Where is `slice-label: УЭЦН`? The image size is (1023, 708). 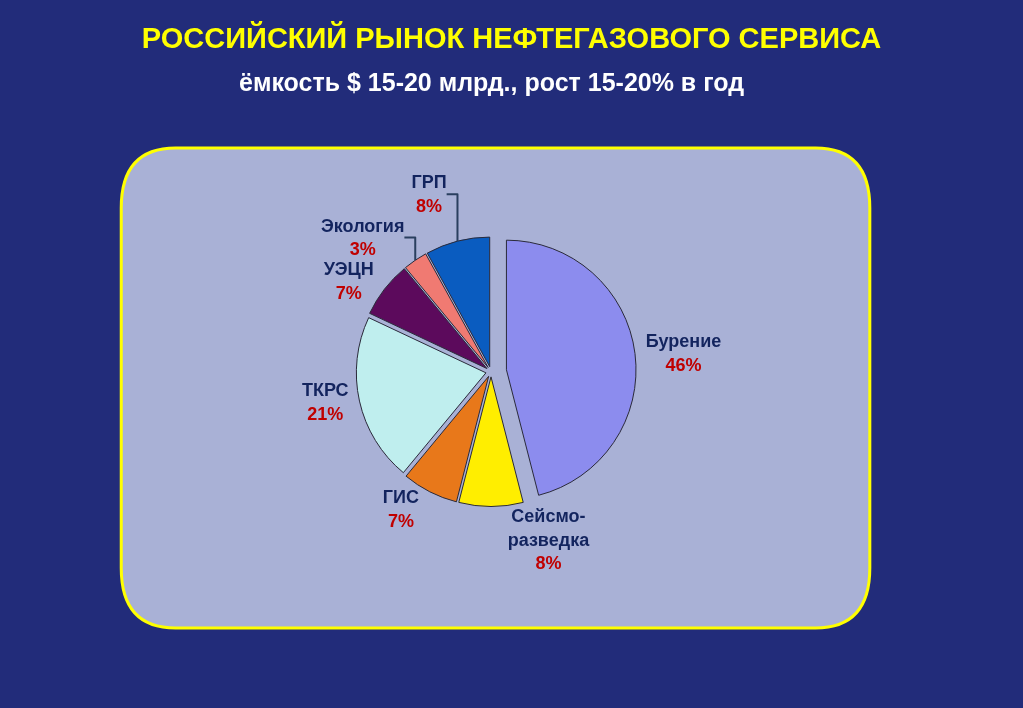 slice-label: УЭЦН is located at coordinates (348, 269).